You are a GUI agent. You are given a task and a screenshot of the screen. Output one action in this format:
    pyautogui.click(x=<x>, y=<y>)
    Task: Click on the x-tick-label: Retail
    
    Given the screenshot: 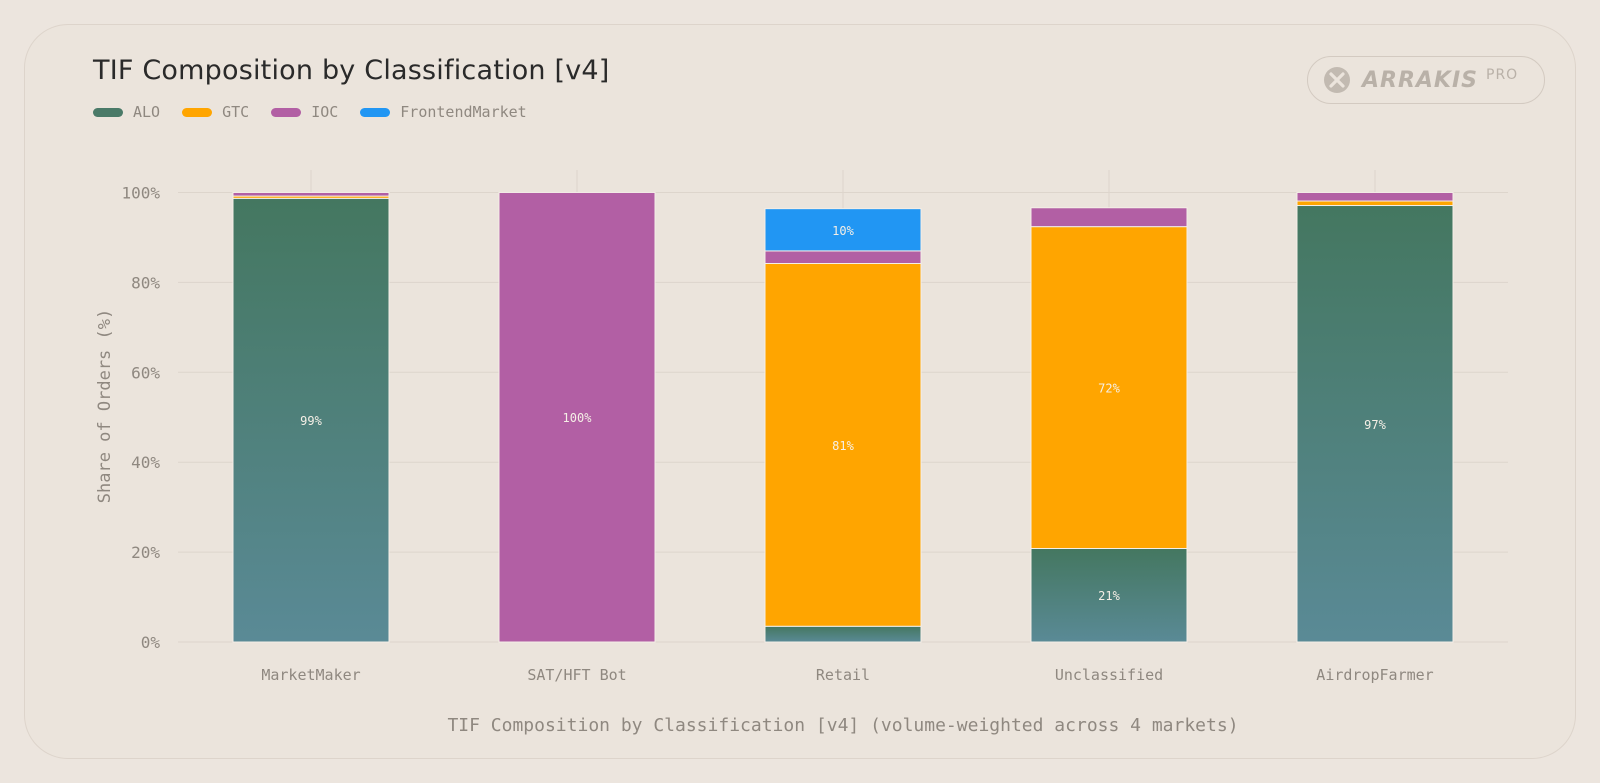 What is the action you would take?
    pyautogui.click(x=843, y=675)
    